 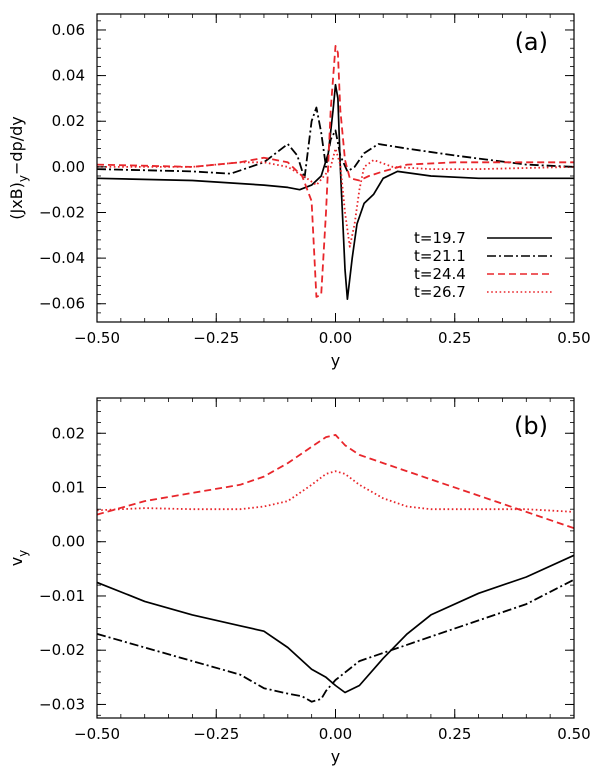 I want to click on y-tick-label: 0.01, so click(x=68, y=487).